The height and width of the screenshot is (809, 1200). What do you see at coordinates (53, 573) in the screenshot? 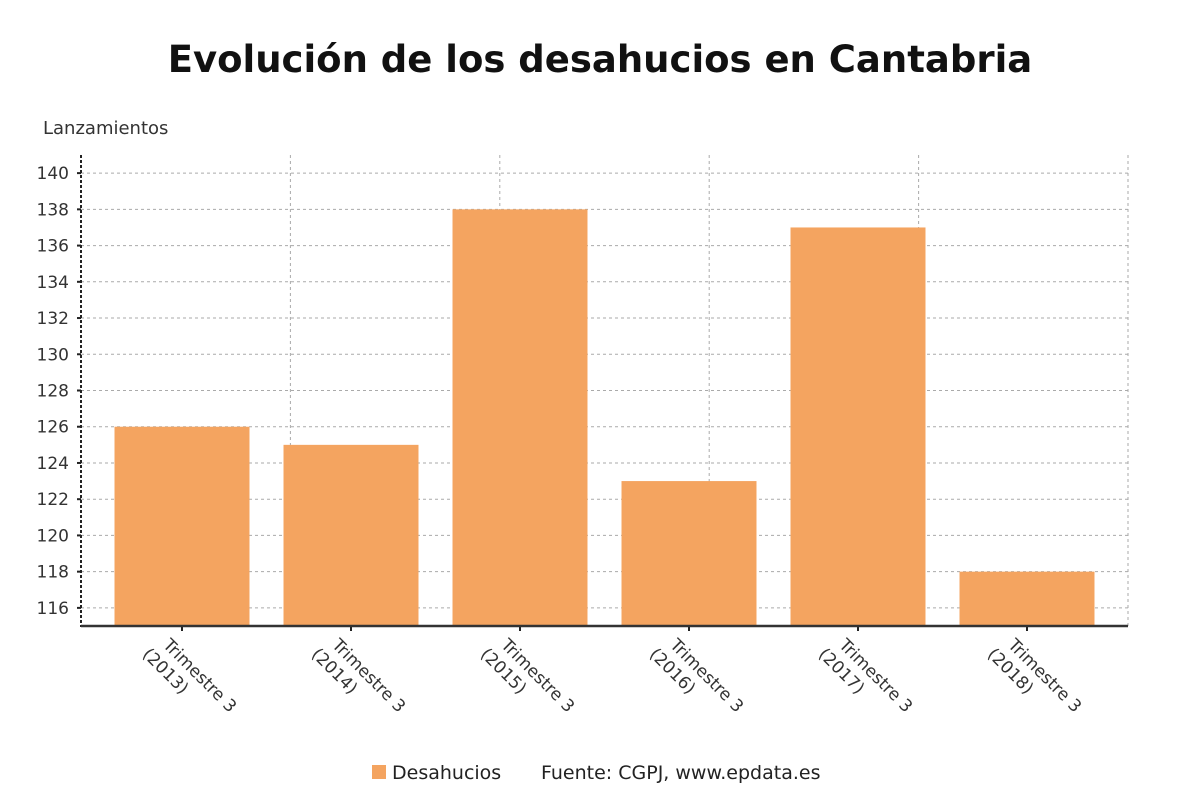
I see `y-tick-label: 118` at bounding box center [53, 573].